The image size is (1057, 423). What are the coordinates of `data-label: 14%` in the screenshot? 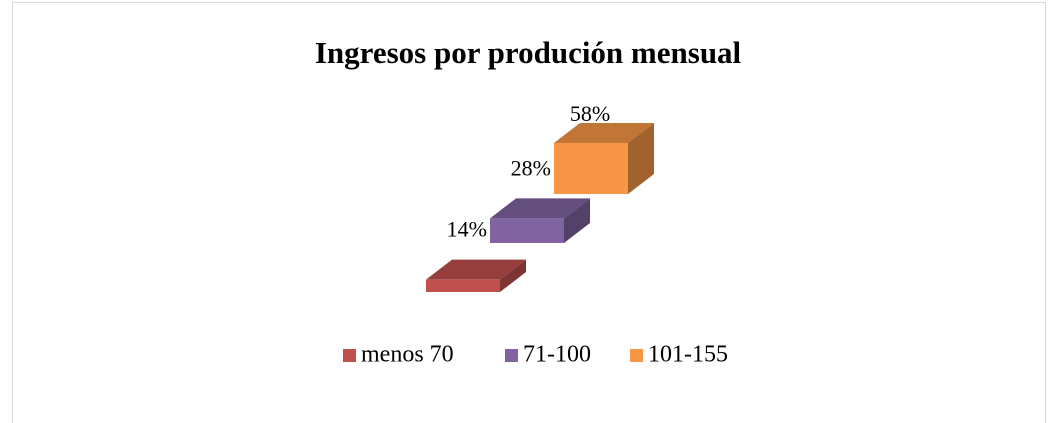 It's located at (467, 229).